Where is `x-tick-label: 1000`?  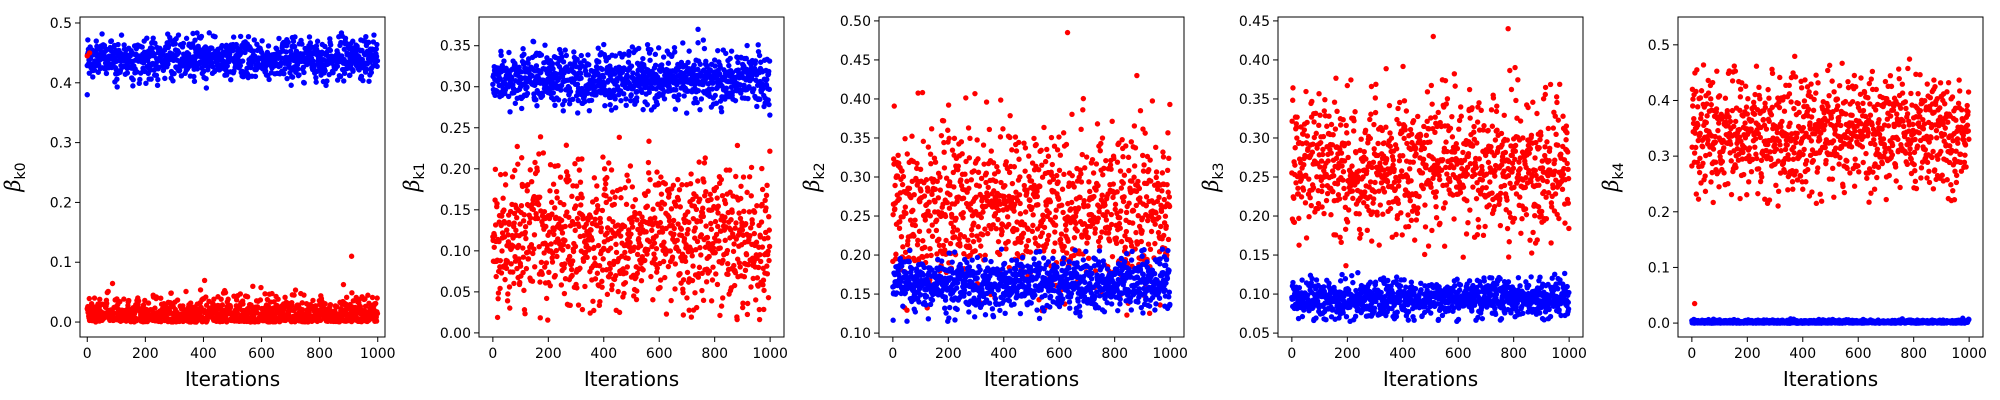
x-tick-label: 1000 is located at coordinates (770, 354).